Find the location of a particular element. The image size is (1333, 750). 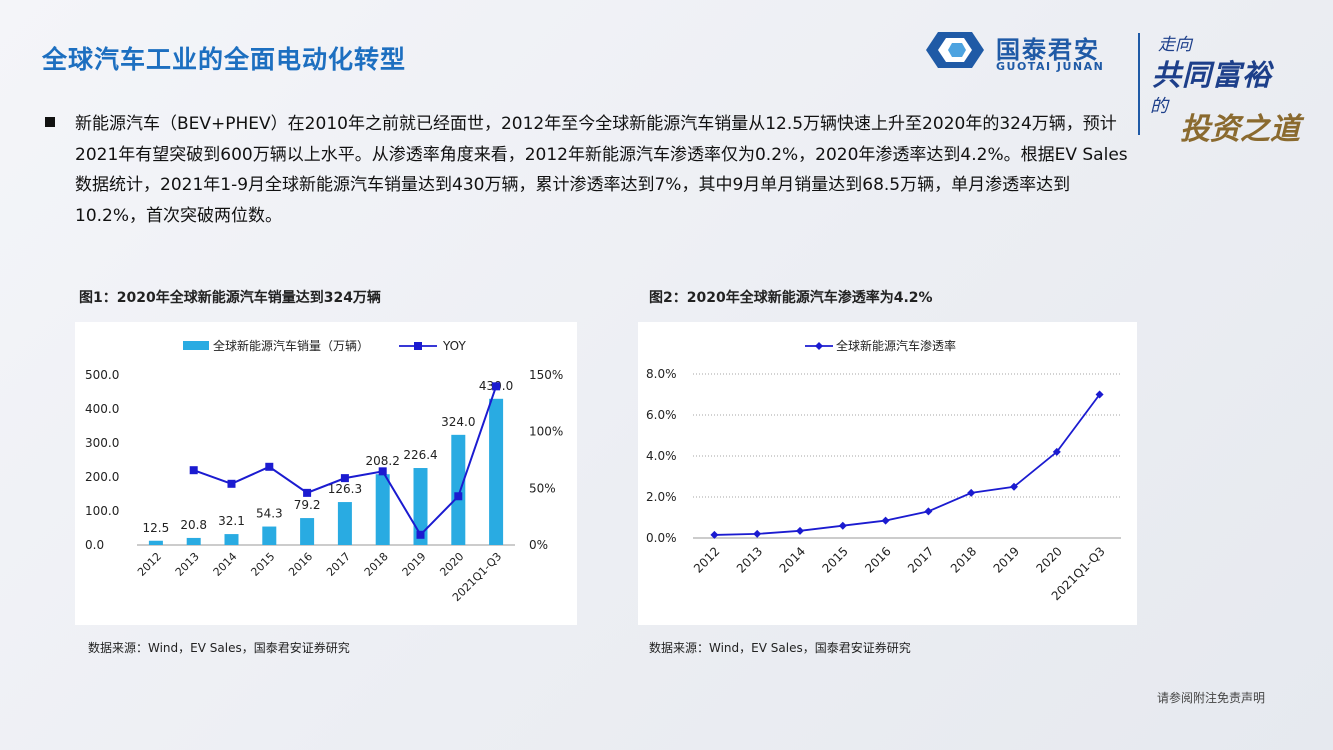

y-tick-label: 6.0% is located at coordinates (661, 415).